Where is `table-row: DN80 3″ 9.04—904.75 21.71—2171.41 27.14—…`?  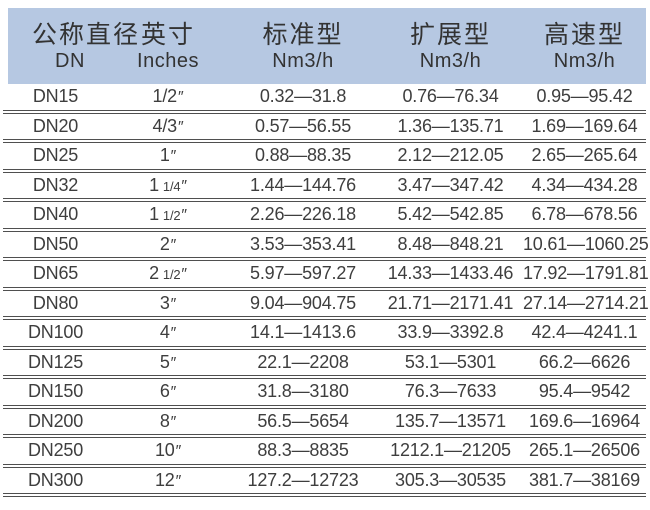 table-row: DN80 3″ 9.04—904.75 21.71—2171.41 27.14—… is located at coordinates (326, 305).